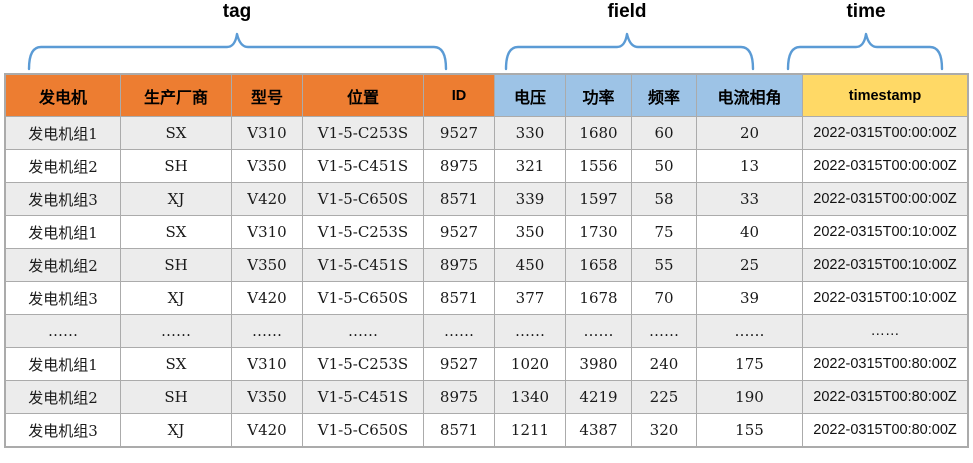 This screenshot has width=973, height=463. What do you see at coordinates (885, 95) in the screenshot?
I see `column-header-time: timestamp` at bounding box center [885, 95].